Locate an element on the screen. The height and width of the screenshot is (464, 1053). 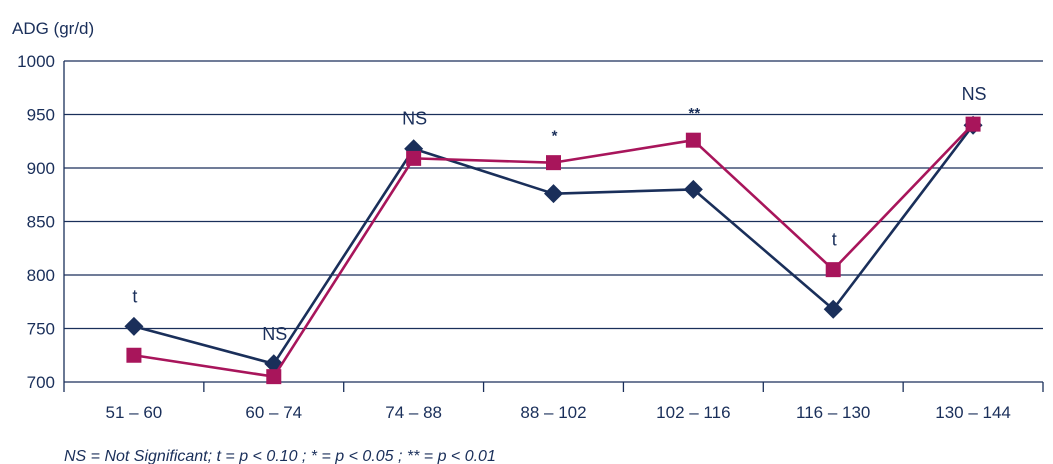
y-tick-labels: 700 750 800 850 900 950 1000 is located at coordinates (36, 222).